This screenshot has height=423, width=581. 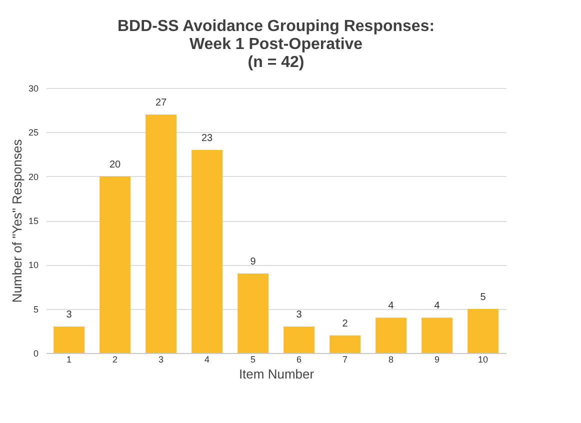 What do you see at coordinates (253, 359) in the screenshot?
I see `x-tick-label: 5` at bounding box center [253, 359].